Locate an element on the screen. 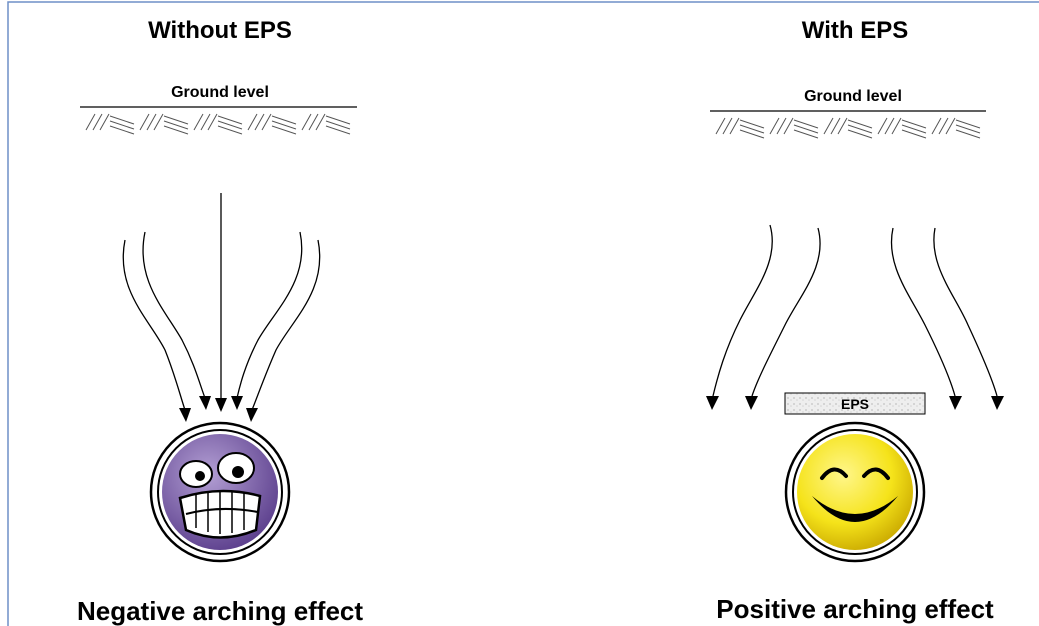 The image size is (1039, 626). right-hatch is located at coordinates (848, 128).